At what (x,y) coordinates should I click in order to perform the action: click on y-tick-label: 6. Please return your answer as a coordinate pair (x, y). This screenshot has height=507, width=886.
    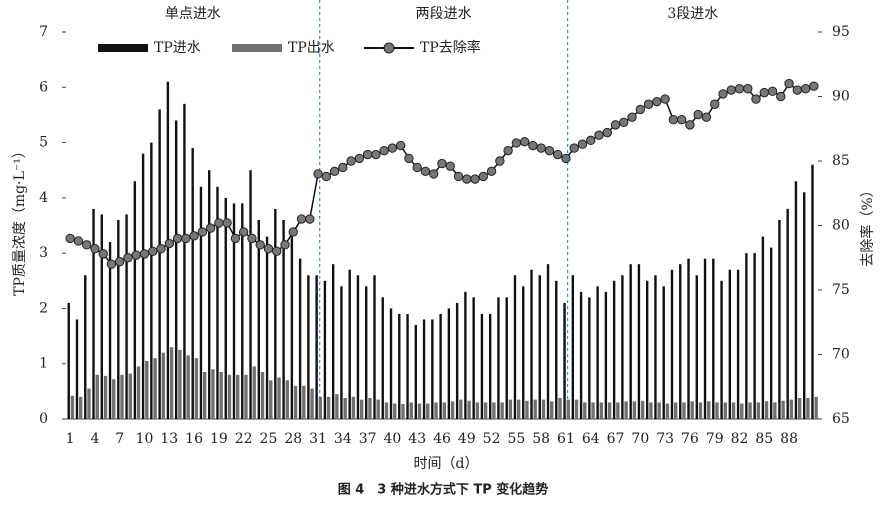
    Looking at the image, I should click on (43, 87).